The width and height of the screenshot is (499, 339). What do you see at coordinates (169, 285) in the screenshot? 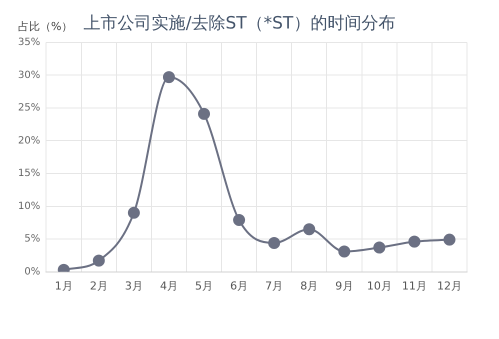
I see `x-tick-label: 4月` at bounding box center [169, 285].